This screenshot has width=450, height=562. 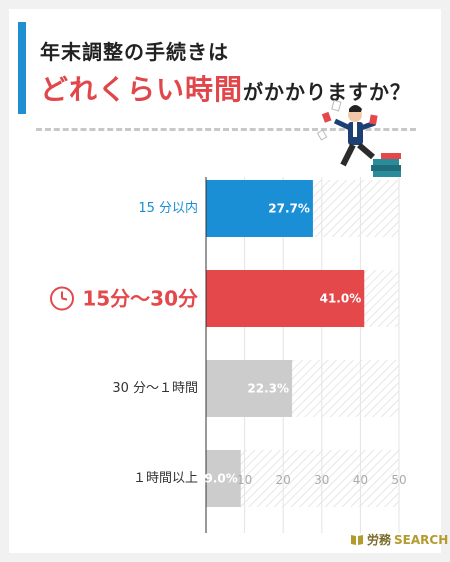 I want to click on clock-icon, so click(x=62, y=298).